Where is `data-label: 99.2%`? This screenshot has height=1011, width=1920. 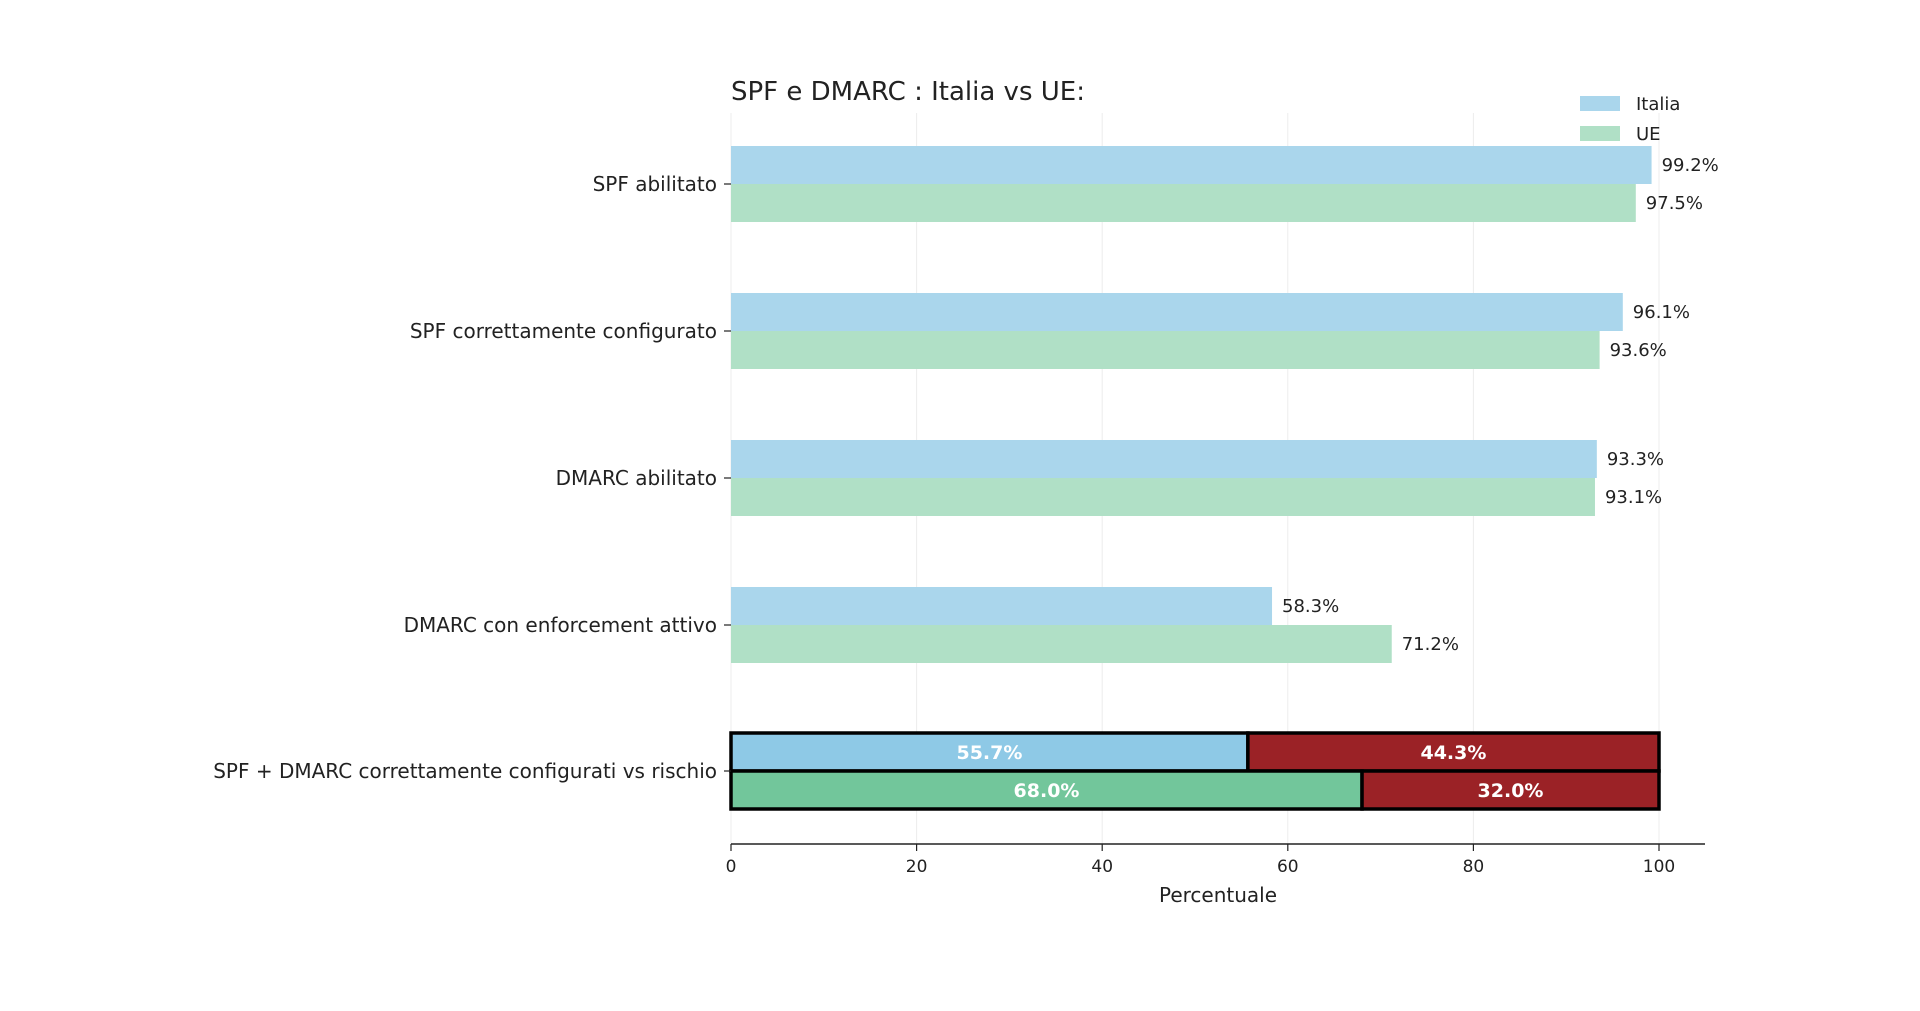 data-label: 99.2% is located at coordinates (1690, 165).